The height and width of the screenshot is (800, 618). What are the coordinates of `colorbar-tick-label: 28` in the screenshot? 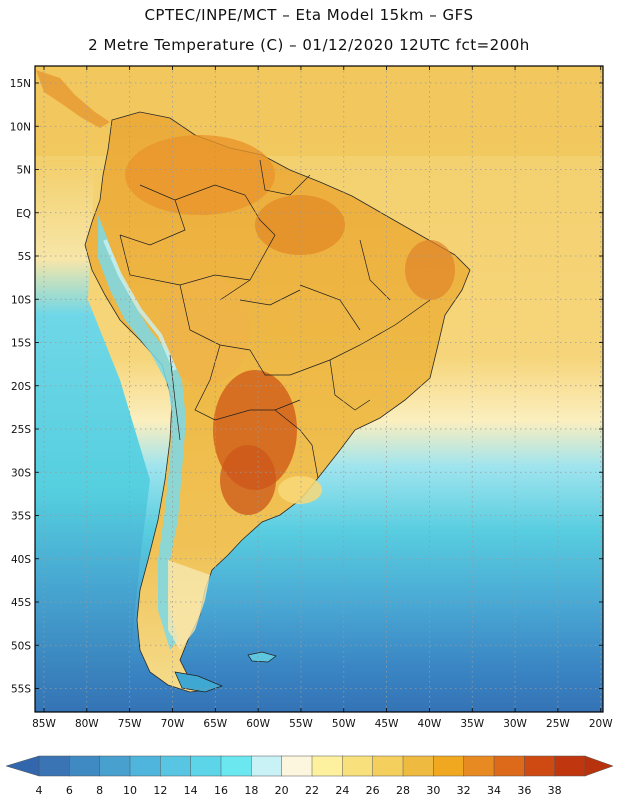 It's located at (403, 790).